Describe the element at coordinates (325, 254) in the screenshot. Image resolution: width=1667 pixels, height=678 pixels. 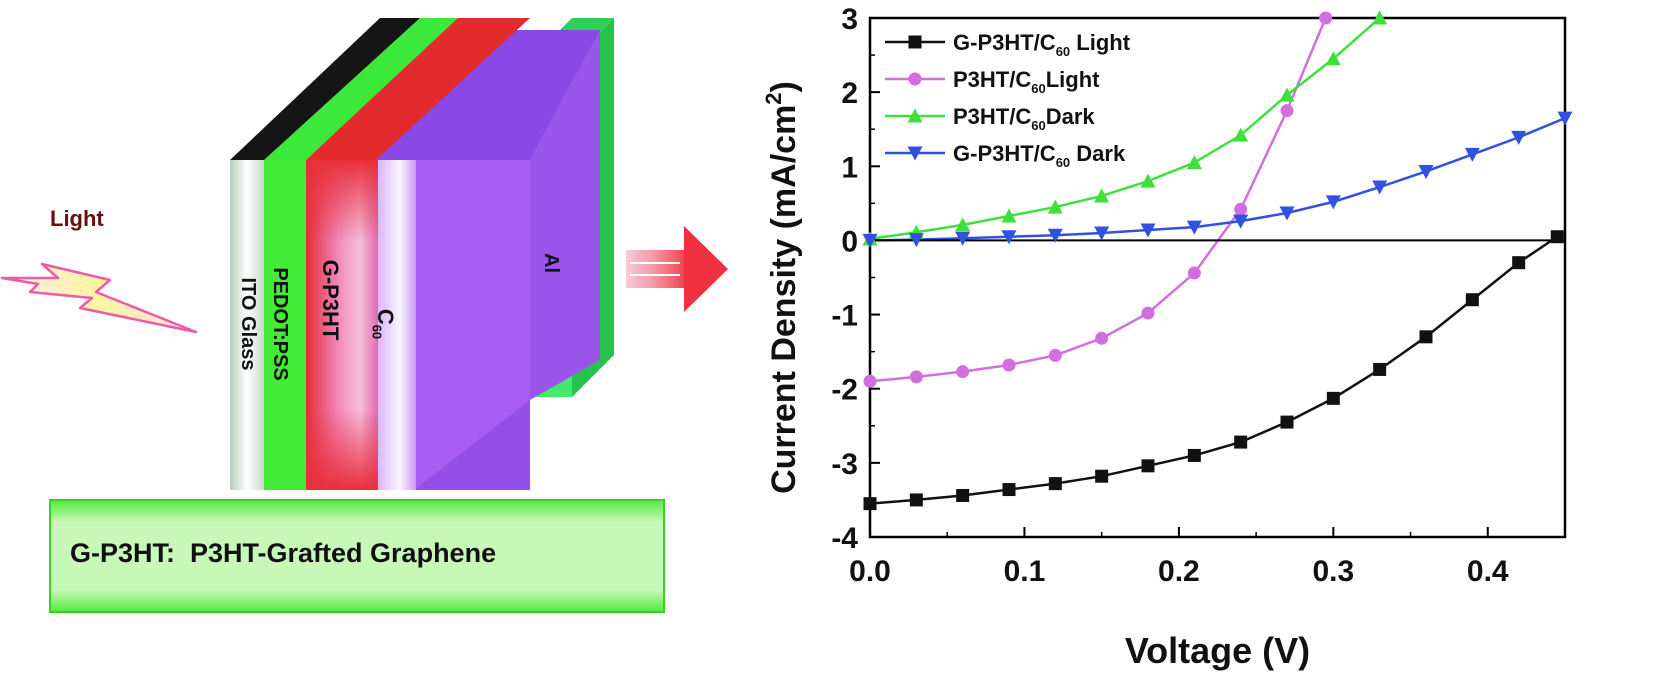
I see `ito-layer` at that location.